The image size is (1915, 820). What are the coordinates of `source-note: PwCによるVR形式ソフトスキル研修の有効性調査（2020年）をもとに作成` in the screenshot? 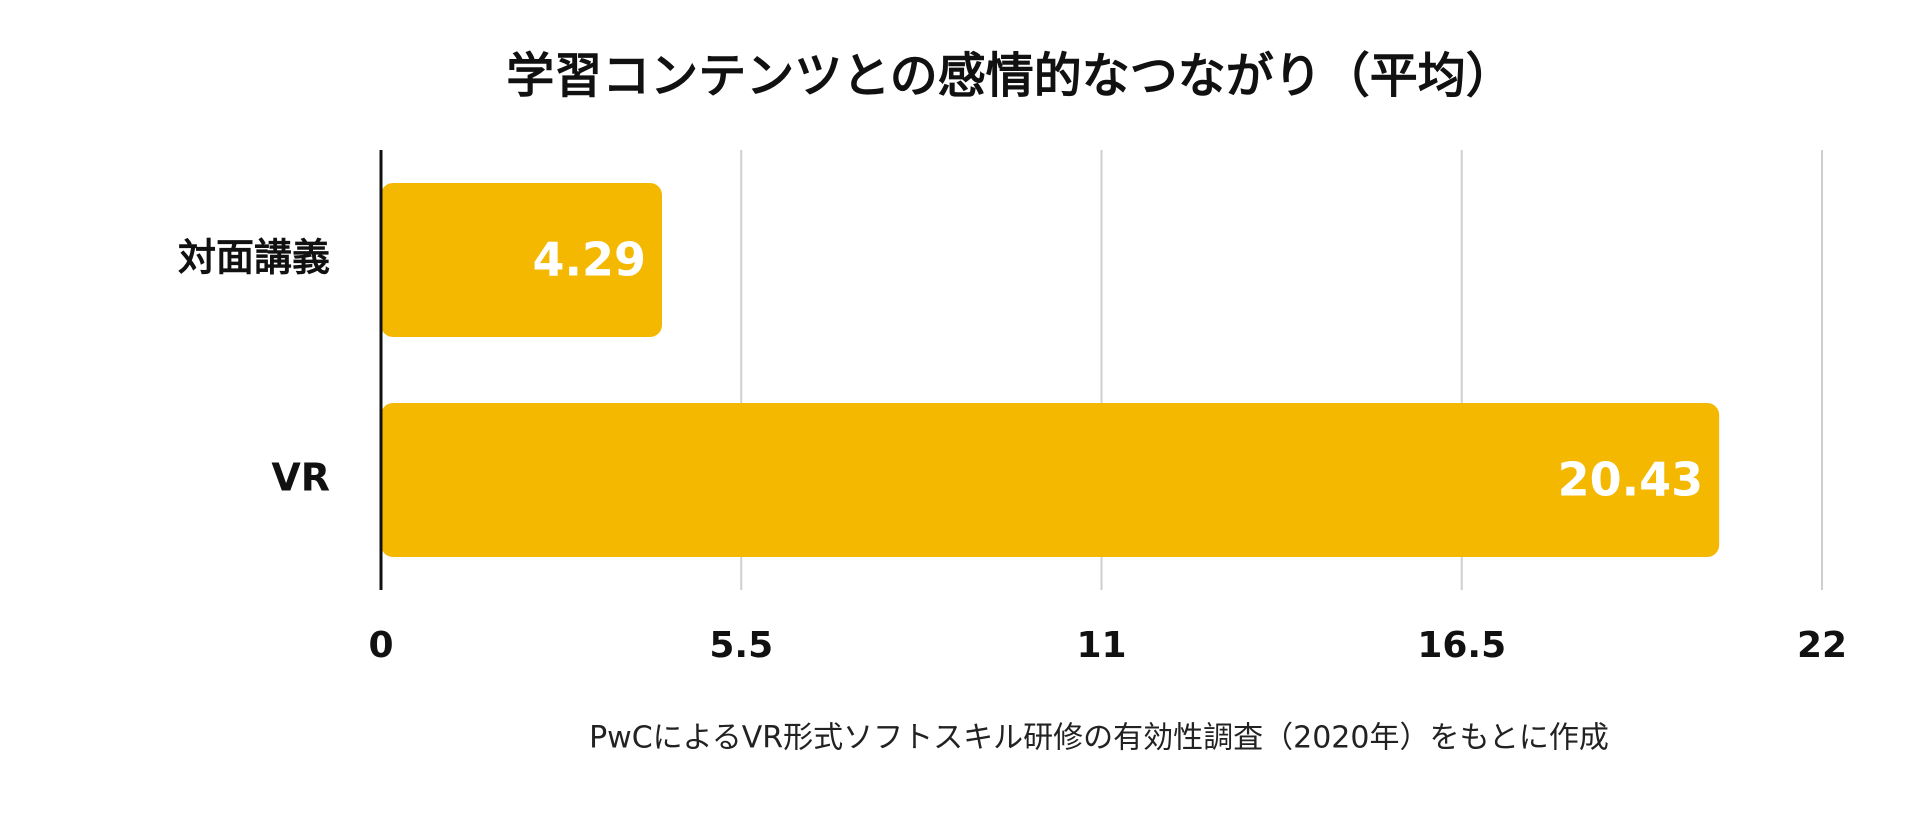 It's located at (1099, 738).